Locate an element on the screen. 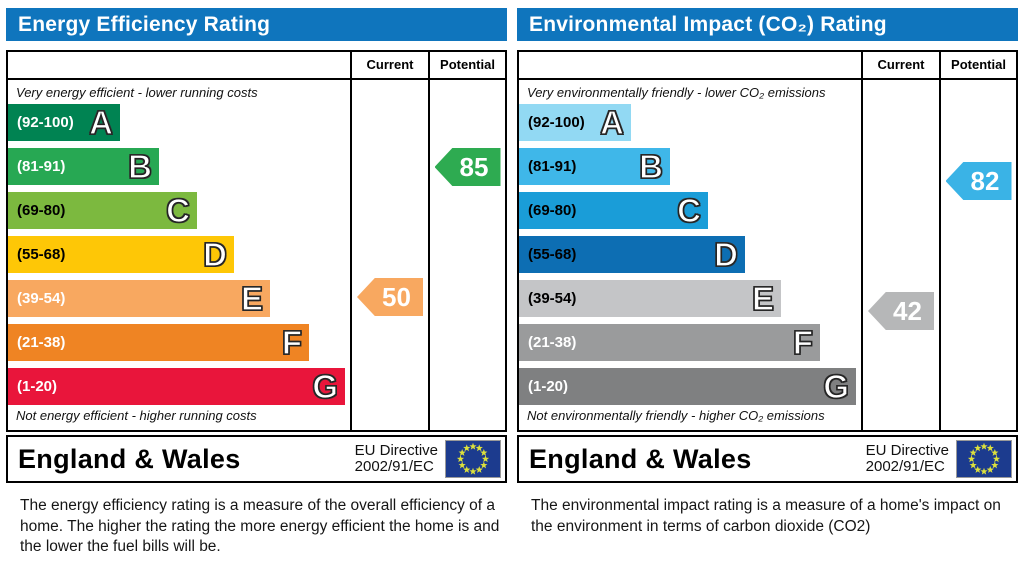 This screenshot has width=1024, height=572. energy-potential-cell: 85 is located at coordinates (466, 255).